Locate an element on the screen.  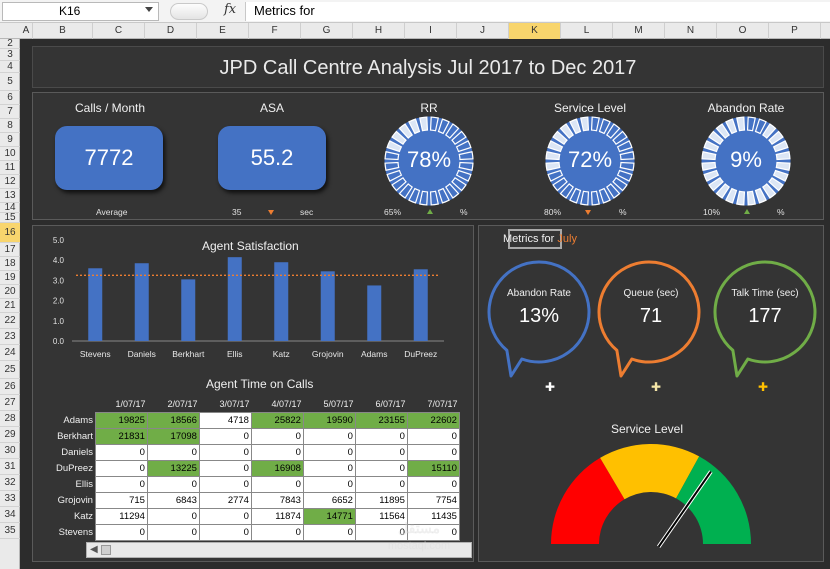
row-header-26: 26 is located at coordinates (10, 387).